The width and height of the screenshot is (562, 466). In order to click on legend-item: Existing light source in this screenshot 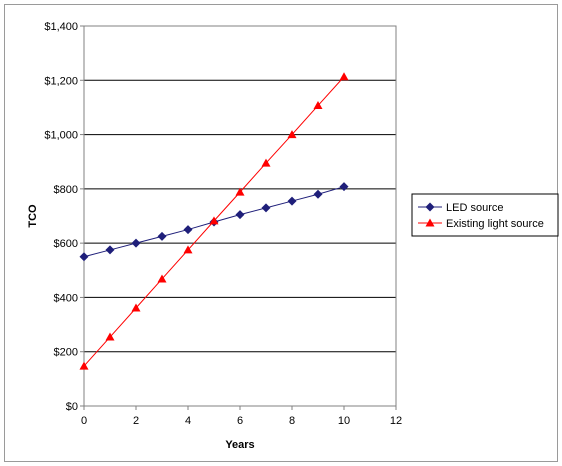, I will do `click(481, 224)`.